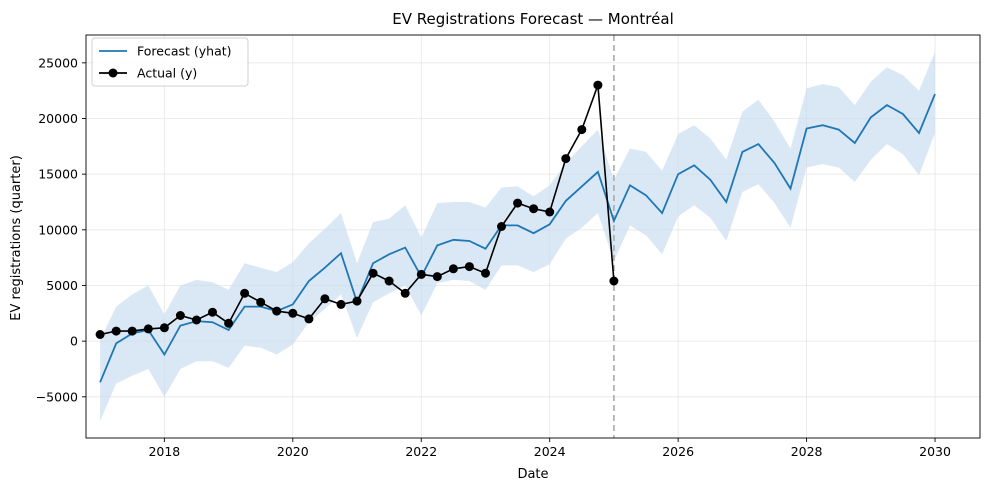 The width and height of the screenshot is (989, 490). What do you see at coordinates (62, 285) in the screenshot?
I see `y-tick-label: 5000` at bounding box center [62, 285].